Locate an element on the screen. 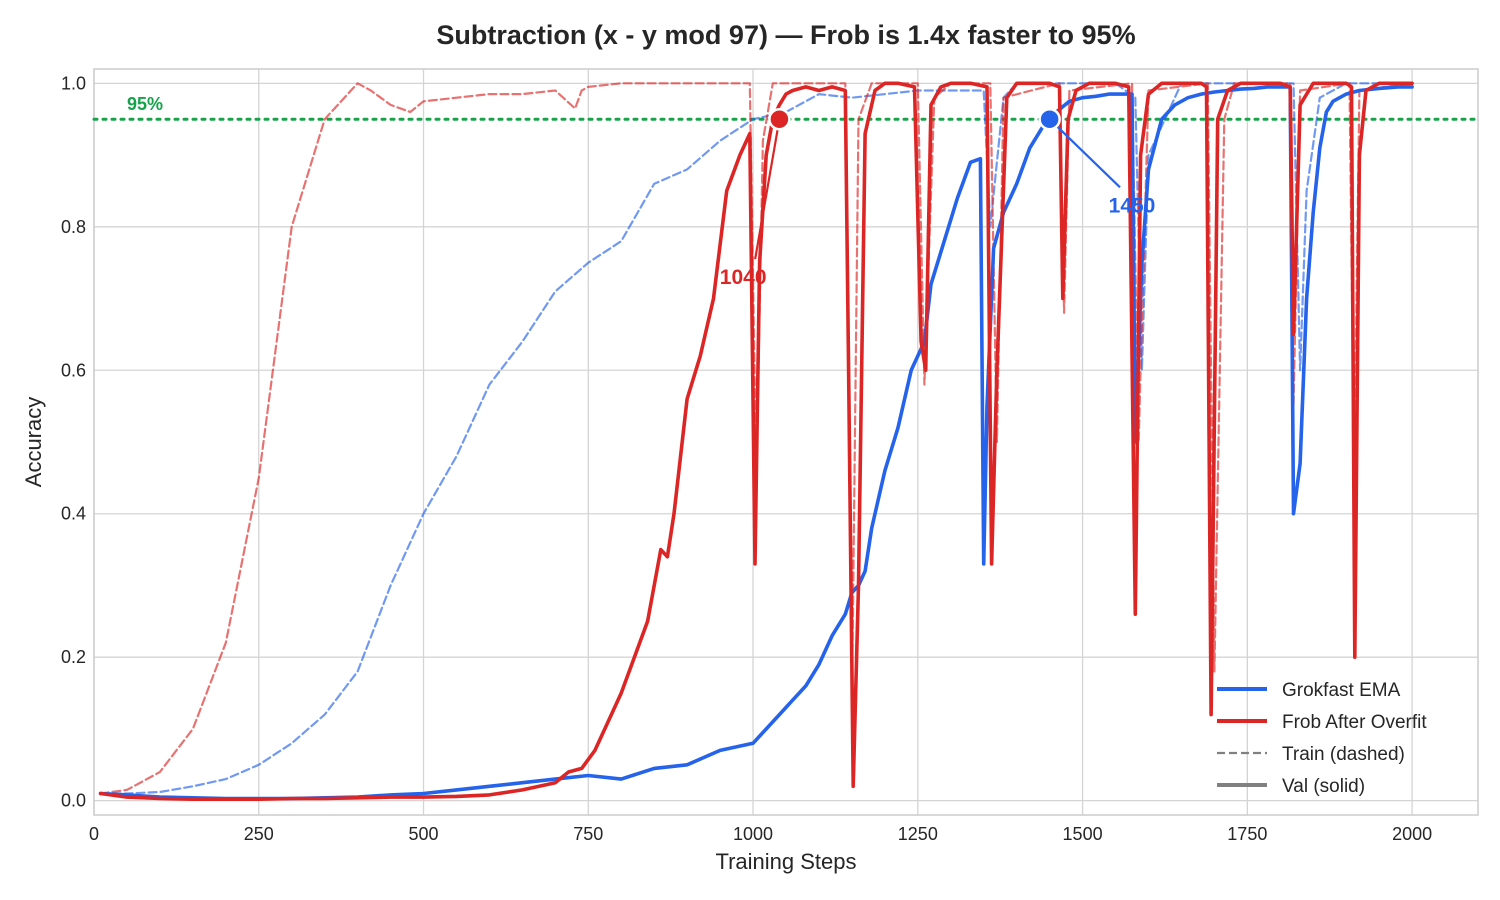 This screenshot has height=900, width=1500. y-tick-label: 1.0 is located at coordinates (73, 83).